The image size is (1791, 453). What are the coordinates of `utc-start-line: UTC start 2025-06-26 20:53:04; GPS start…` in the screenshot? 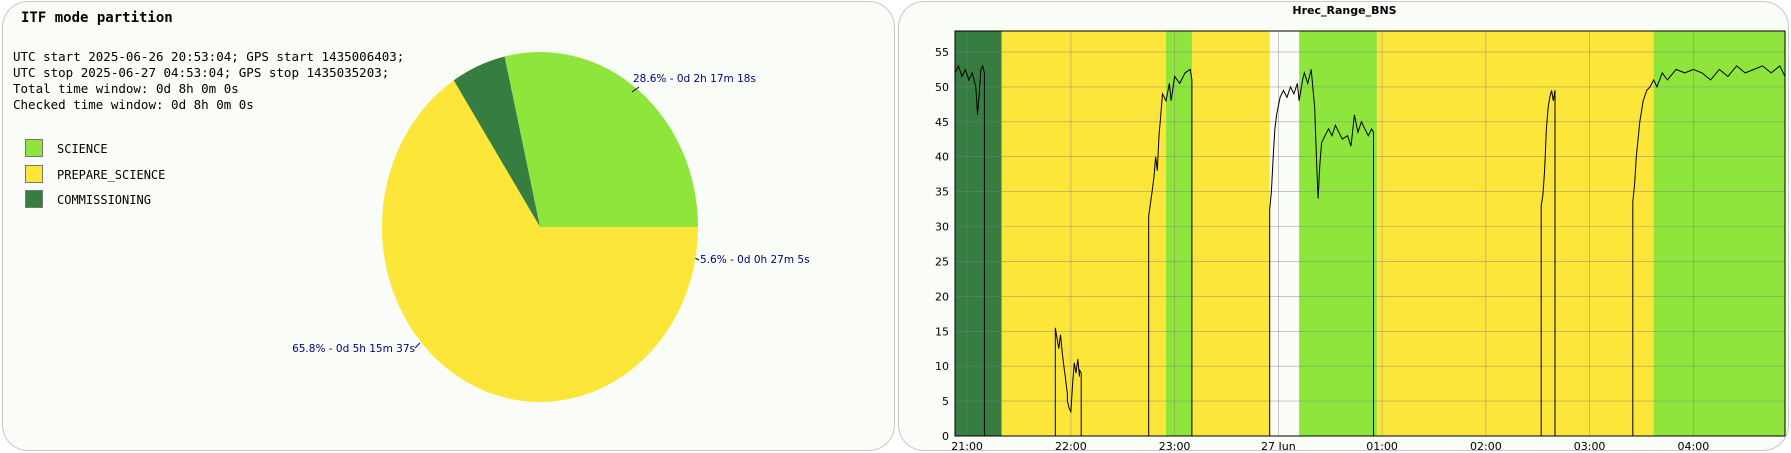 It's located at (209, 56).